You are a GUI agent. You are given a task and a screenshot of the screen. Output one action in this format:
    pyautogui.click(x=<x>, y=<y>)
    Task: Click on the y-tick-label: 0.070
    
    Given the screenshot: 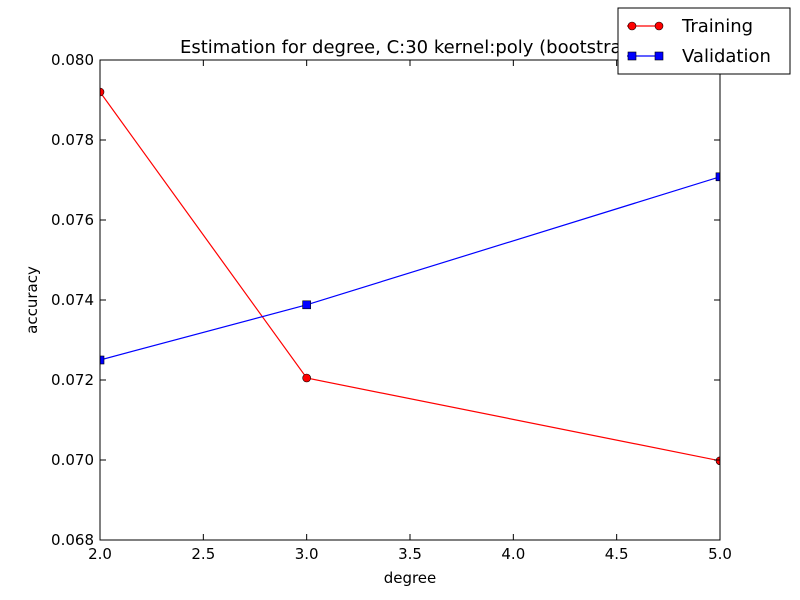 What is the action you would take?
    pyautogui.click(x=72, y=460)
    